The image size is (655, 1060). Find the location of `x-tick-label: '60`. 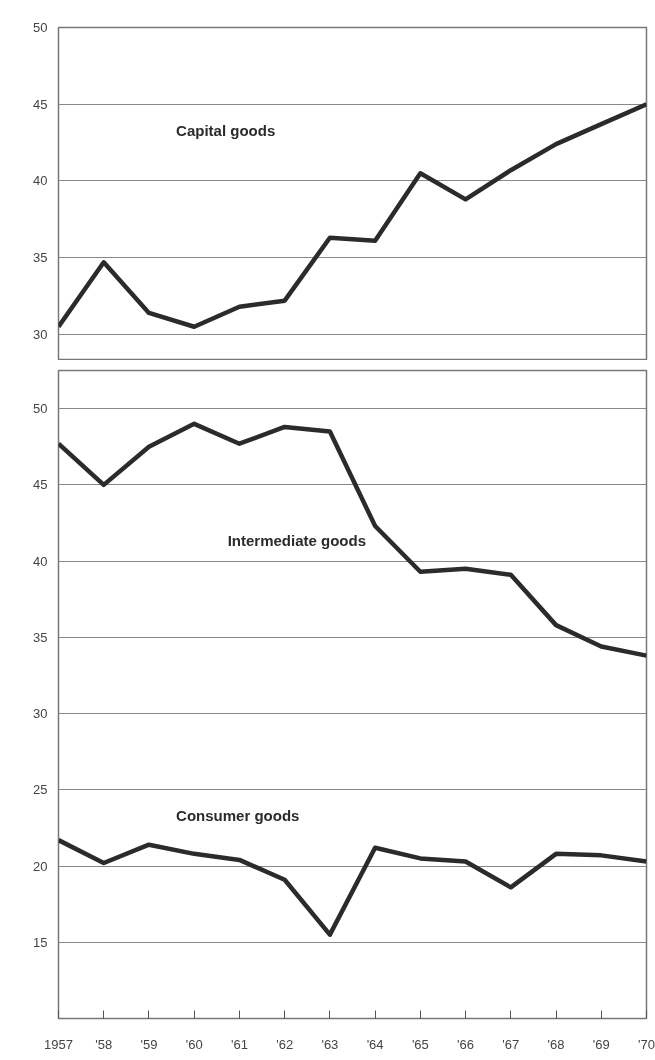

x-tick-label: '60 is located at coordinates (194, 1044).